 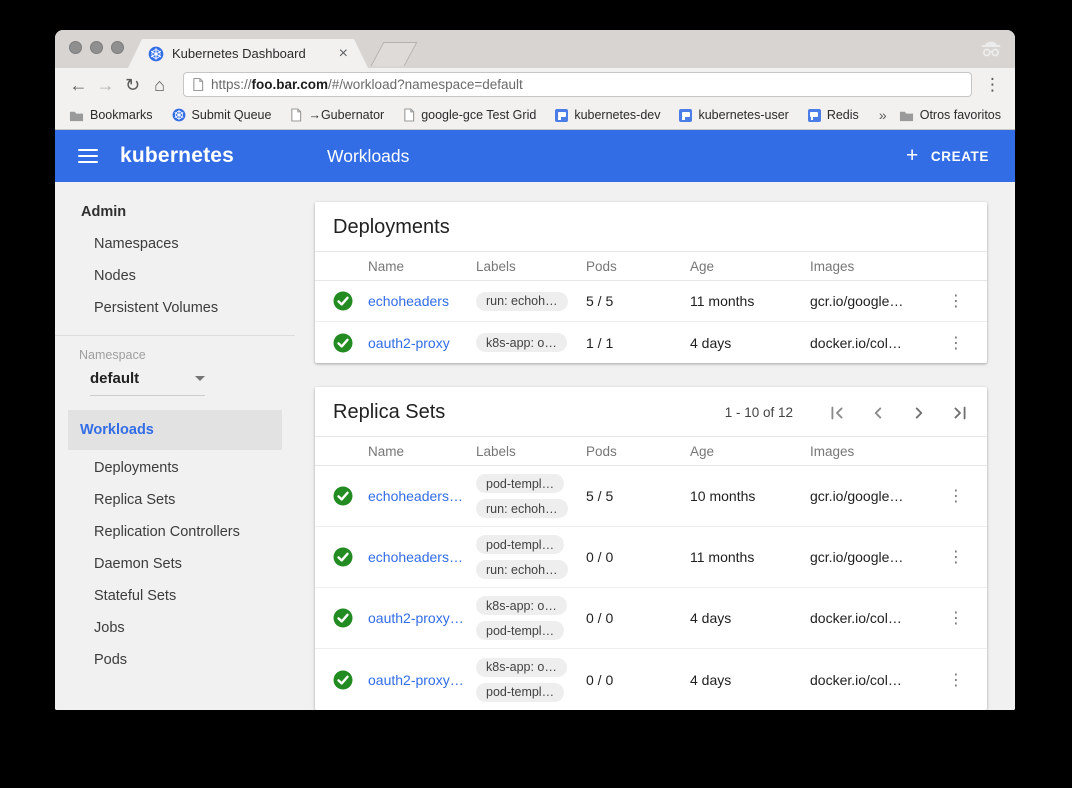 I want to click on bookmark-bookmarks: Bookmarks, so click(x=111, y=115).